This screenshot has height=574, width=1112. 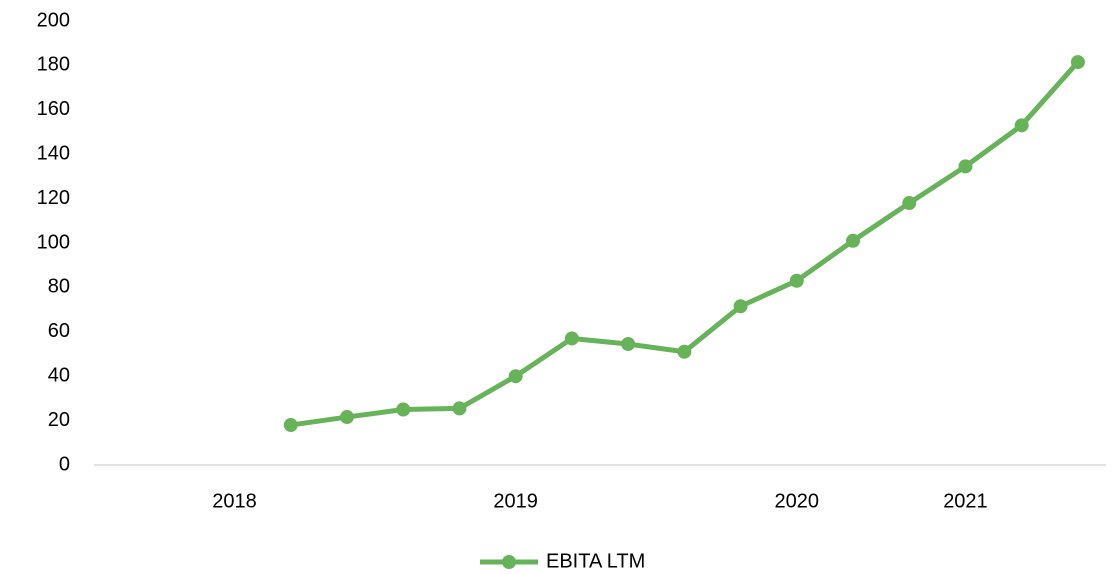 I want to click on y-tick-label: 0, so click(x=64, y=464).